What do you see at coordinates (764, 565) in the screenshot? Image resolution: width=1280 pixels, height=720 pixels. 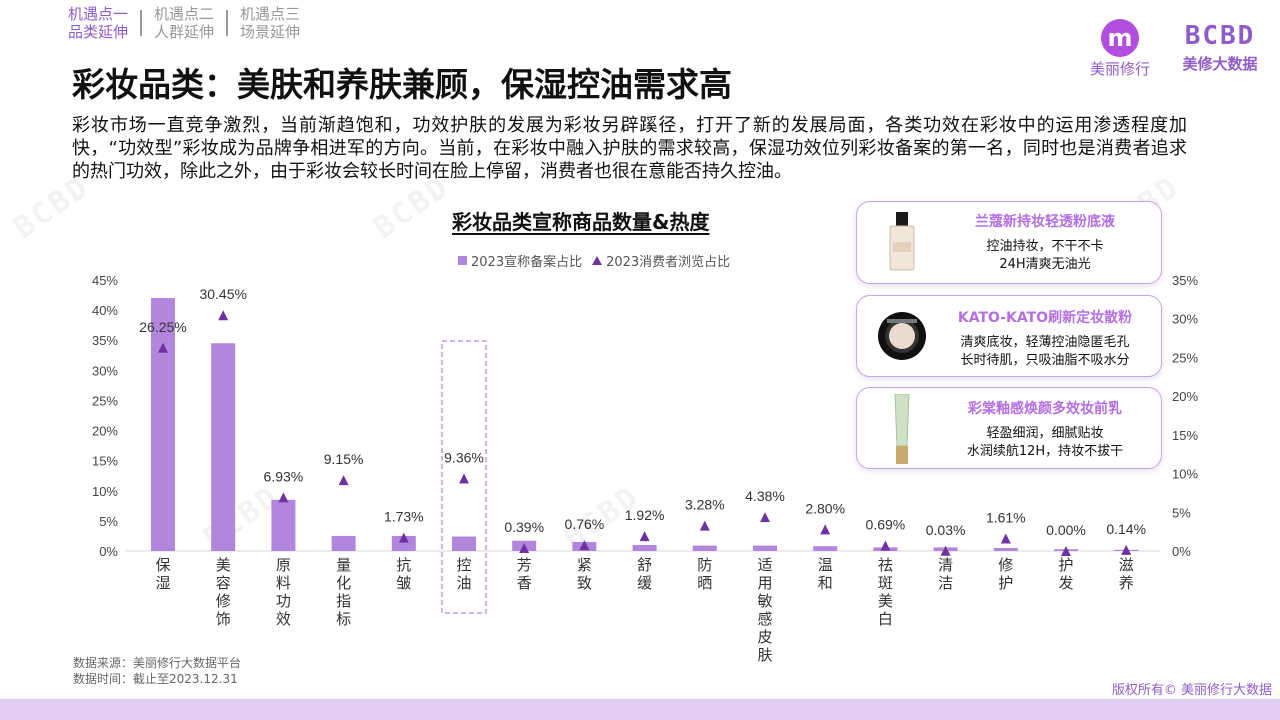 I see `x-tick-label: 适` at bounding box center [764, 565].